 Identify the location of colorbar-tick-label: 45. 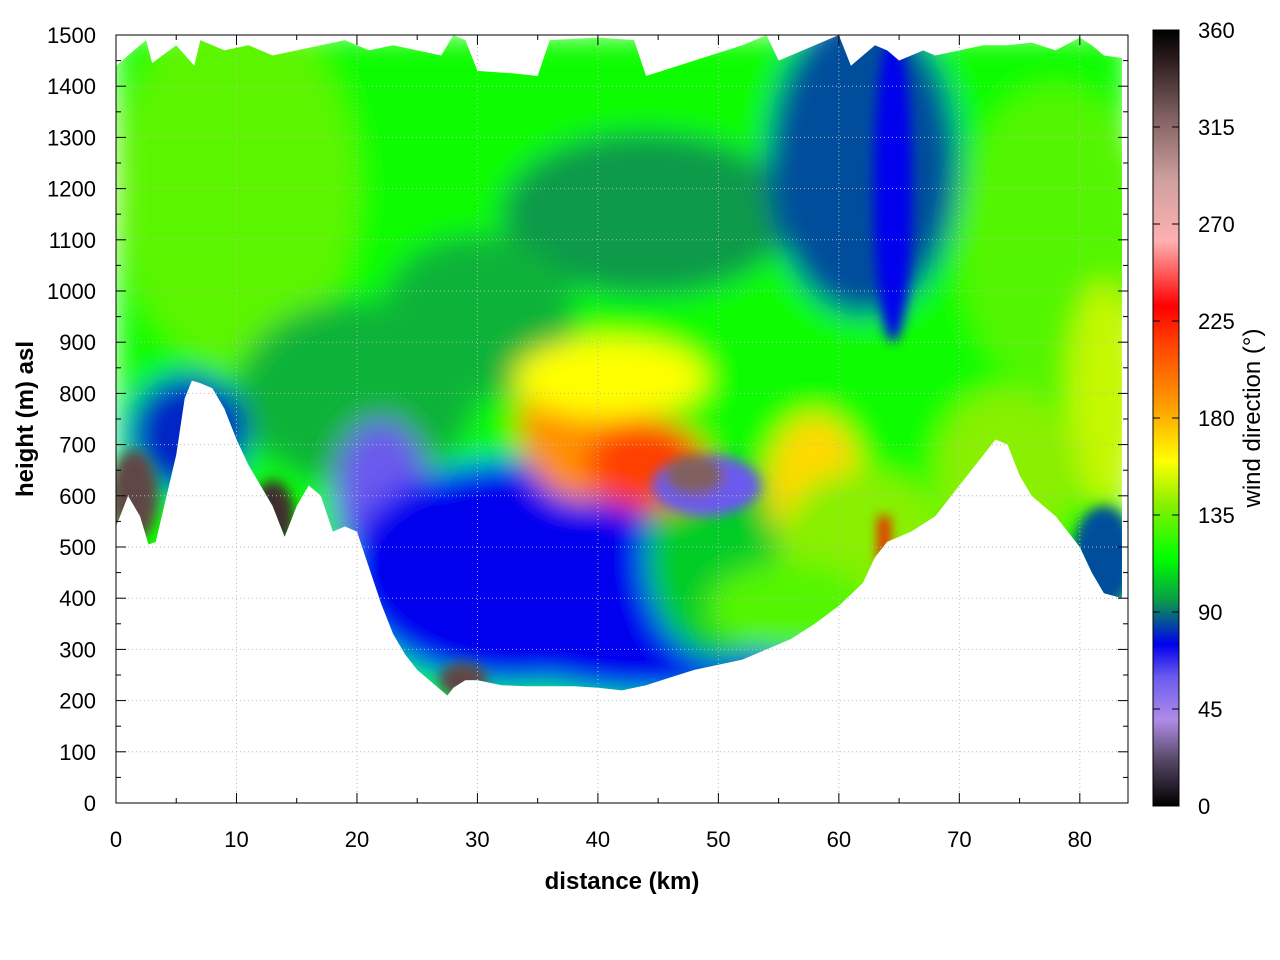
(1210, 709).